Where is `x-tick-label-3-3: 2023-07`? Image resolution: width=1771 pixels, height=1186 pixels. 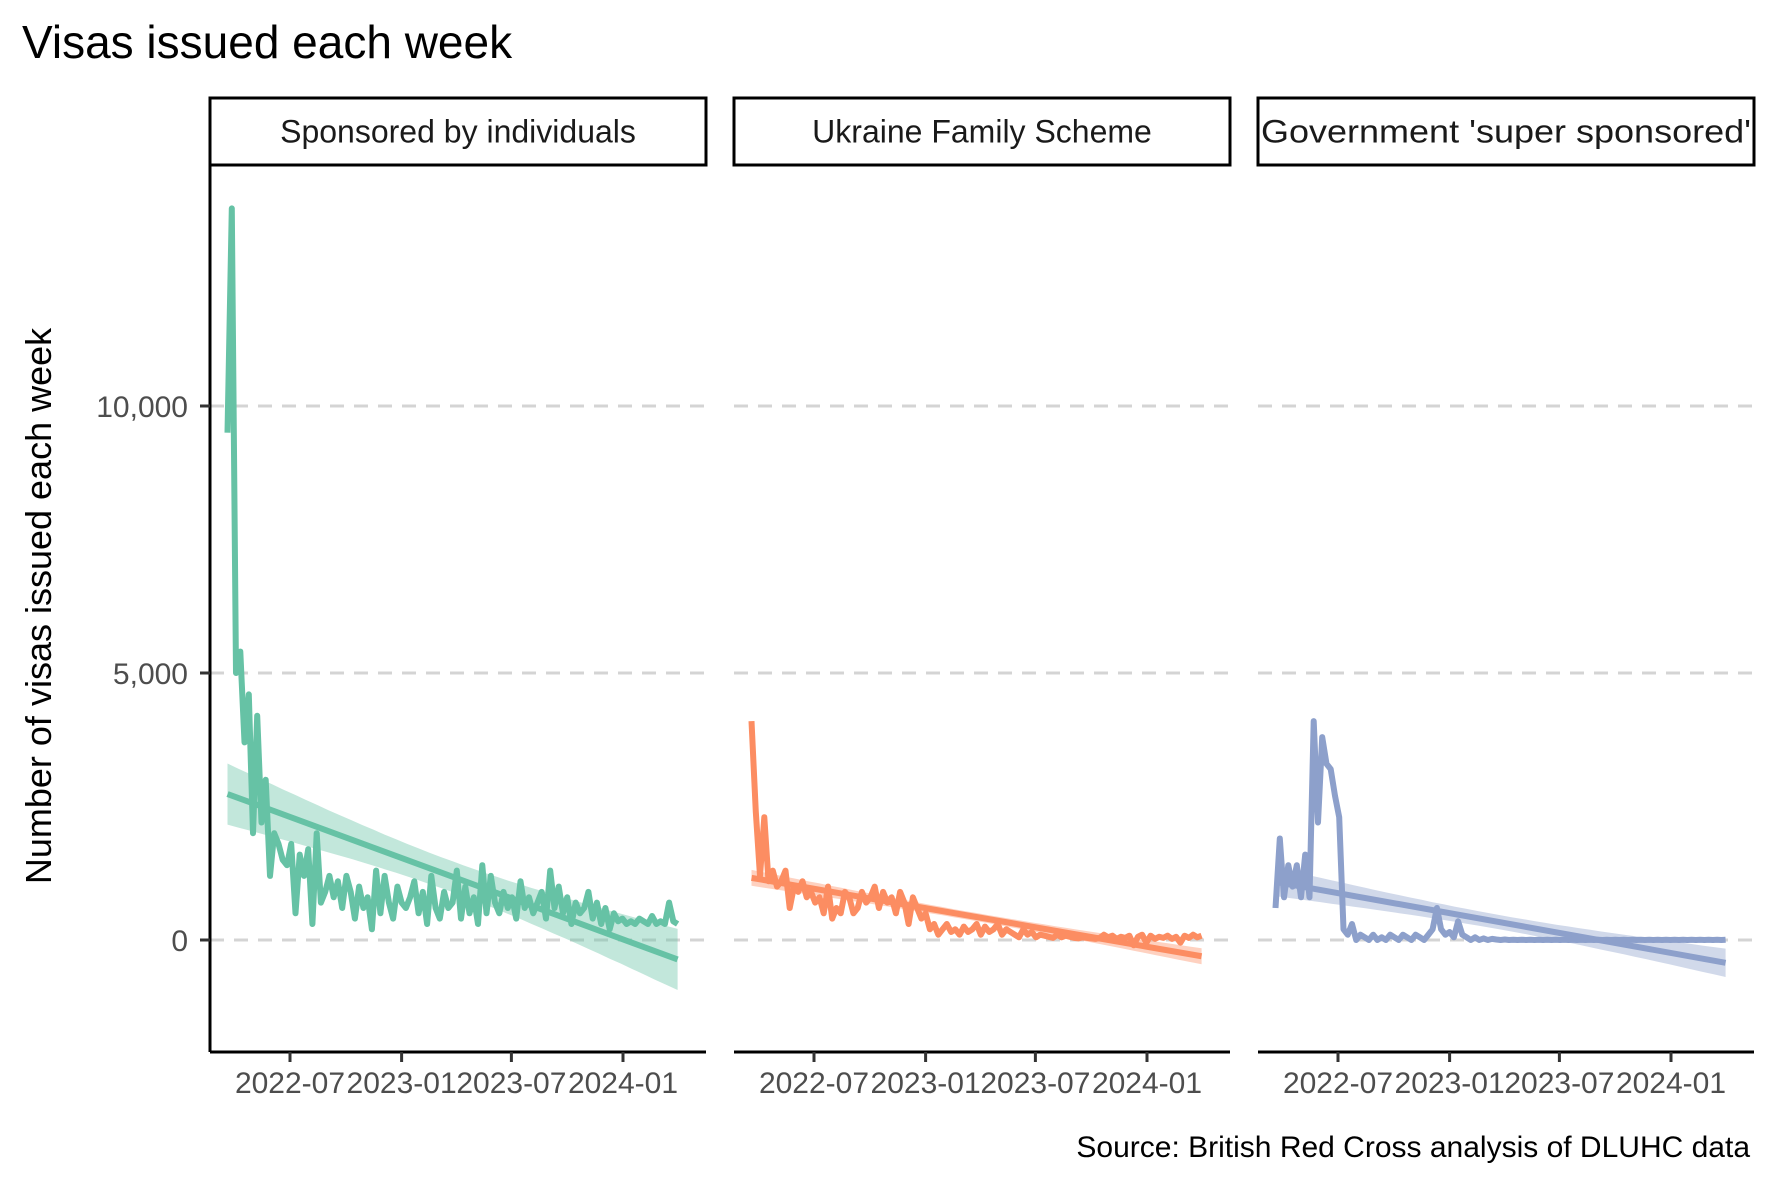 x-tick-label-3-3: 2023-07 is located at coordinates (1559, 1083).